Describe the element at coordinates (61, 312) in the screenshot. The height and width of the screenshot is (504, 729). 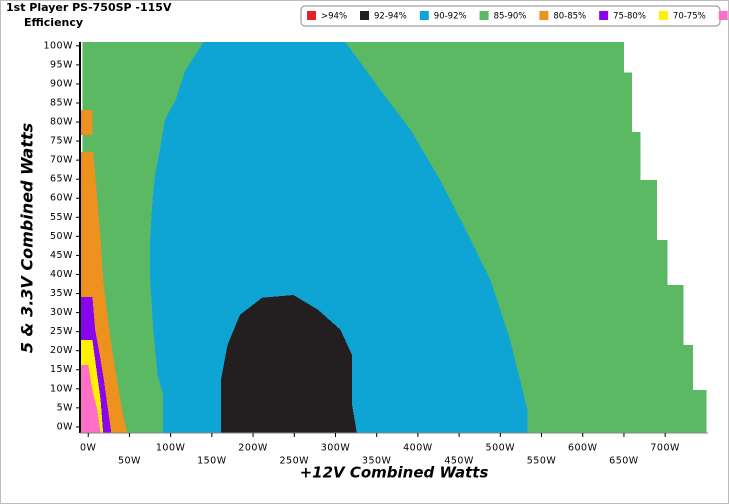
I see `y-tick-label: 30W` at that location.